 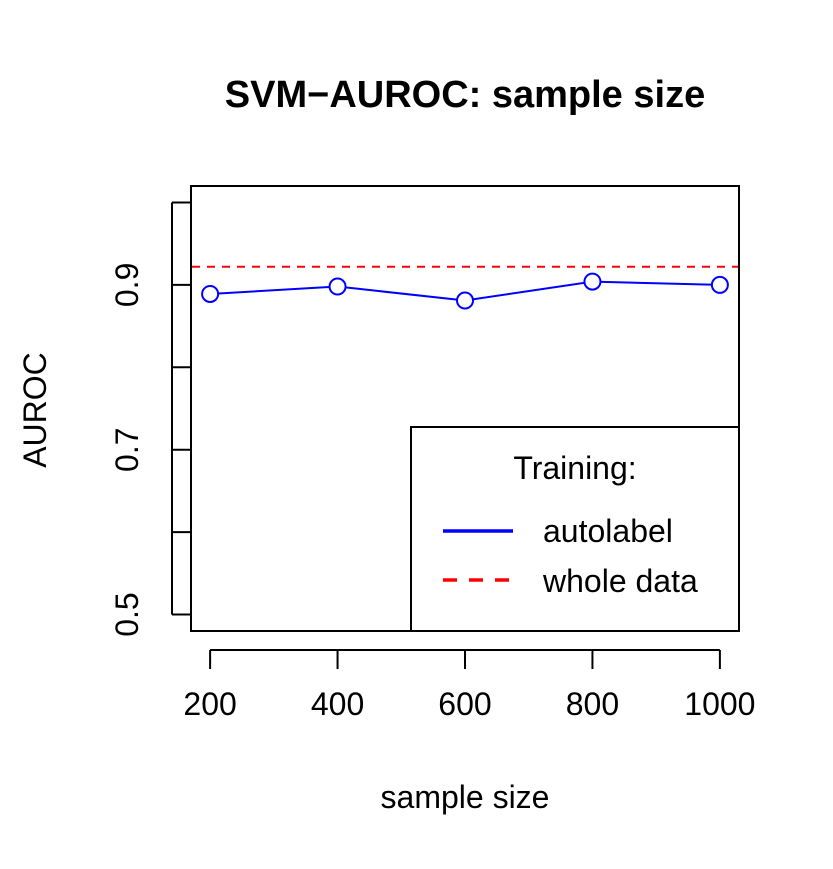 I want to click on chart-title: SVM−AUROC: sample size, so click(x=465, y=95).